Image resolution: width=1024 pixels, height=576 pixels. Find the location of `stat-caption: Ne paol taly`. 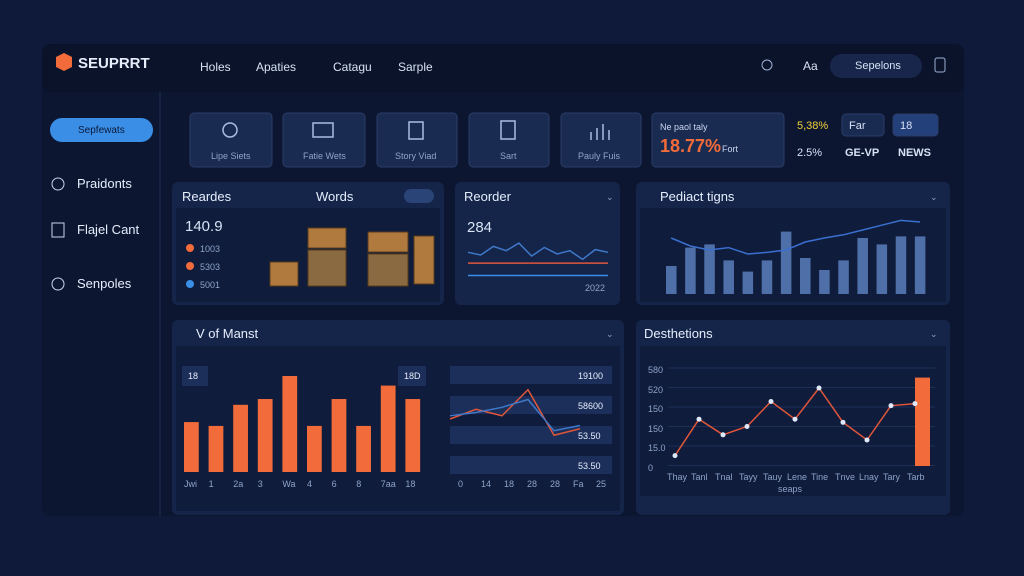

stat-caption: Ne paol taly is located at coordinates (684, 127).